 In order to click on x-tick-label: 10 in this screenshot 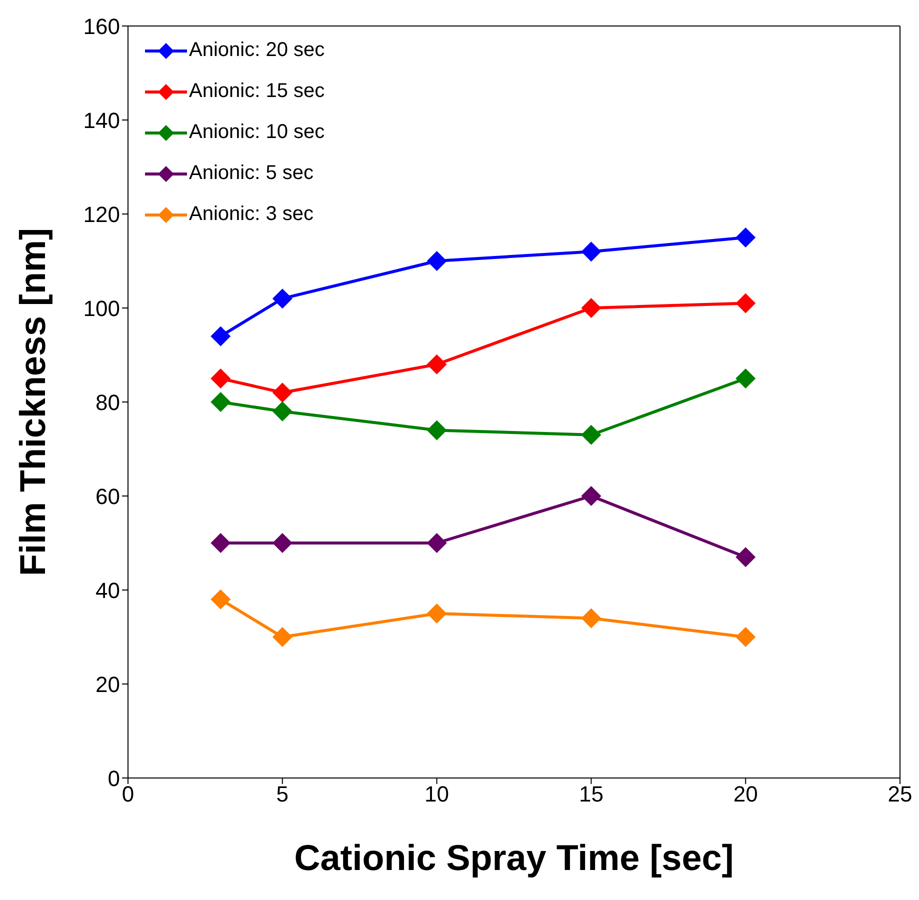, I will do `click(437, 794)`.